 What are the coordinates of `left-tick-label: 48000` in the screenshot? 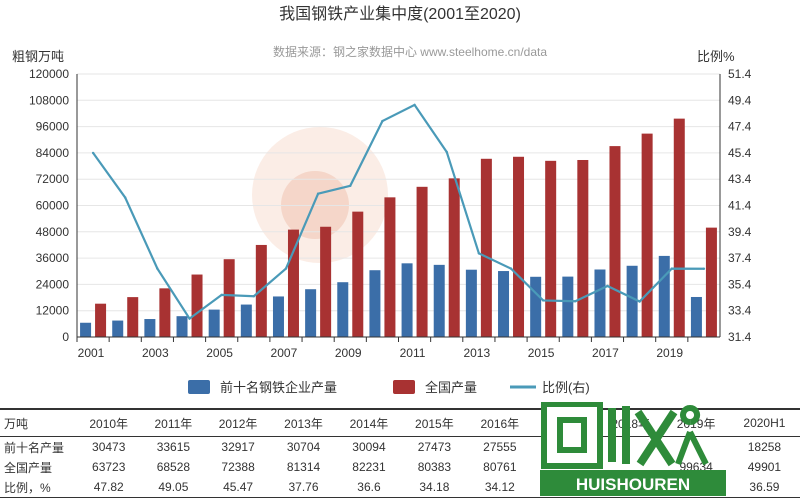 It's located at (53, 232).